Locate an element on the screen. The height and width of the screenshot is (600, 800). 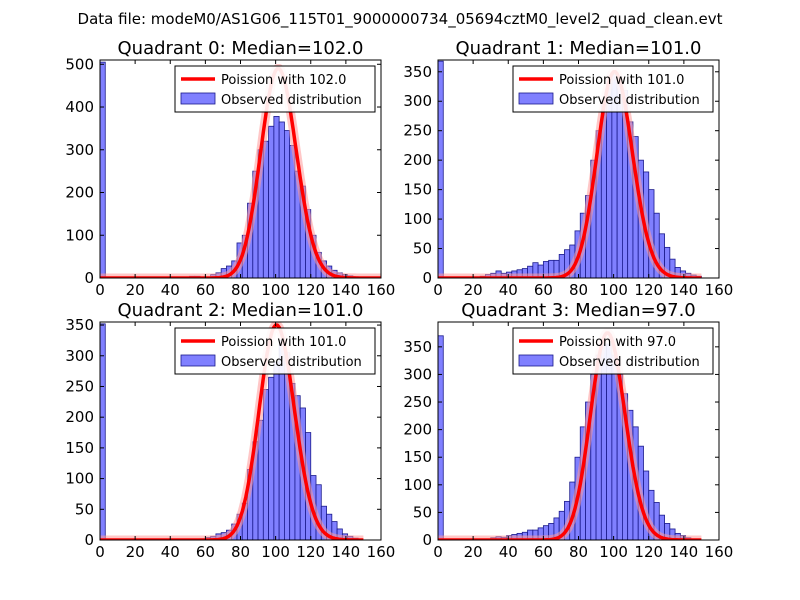
quadrant-title: Quadrant 2: Median=101.0 is located at coordinates (241, 310).